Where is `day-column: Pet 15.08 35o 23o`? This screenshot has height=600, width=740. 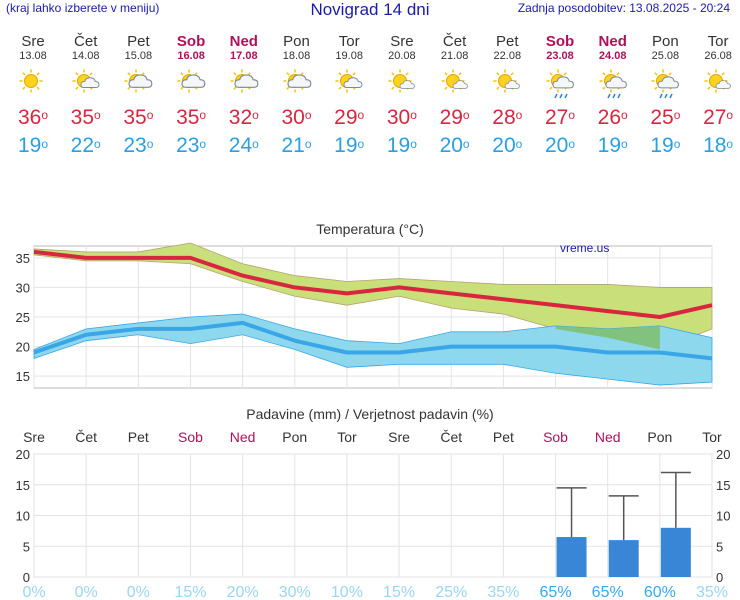
day-column: Pet 15.08 35o 23o is located at coordinates (138, 97).